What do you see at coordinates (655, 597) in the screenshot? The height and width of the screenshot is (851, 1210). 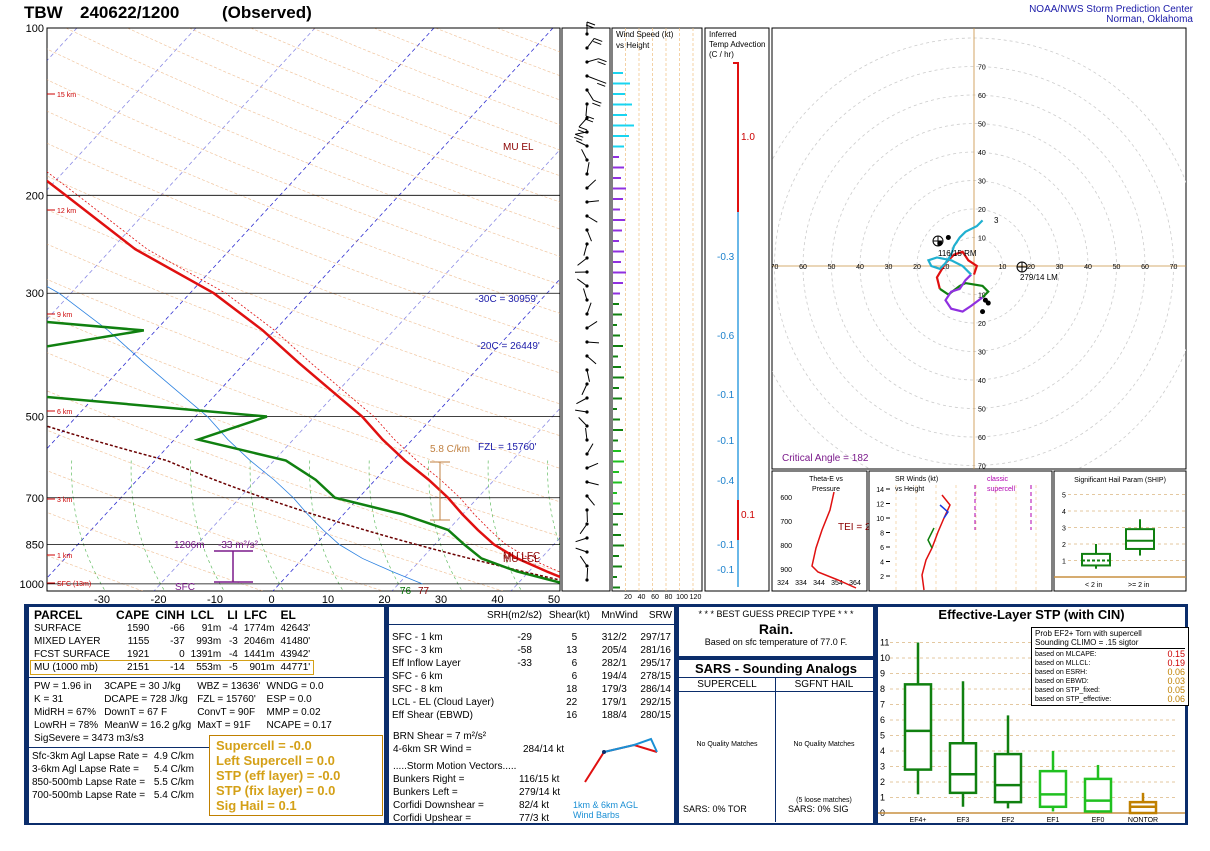 I see `wspd-tick: 60` at bounding box center [655, 597].